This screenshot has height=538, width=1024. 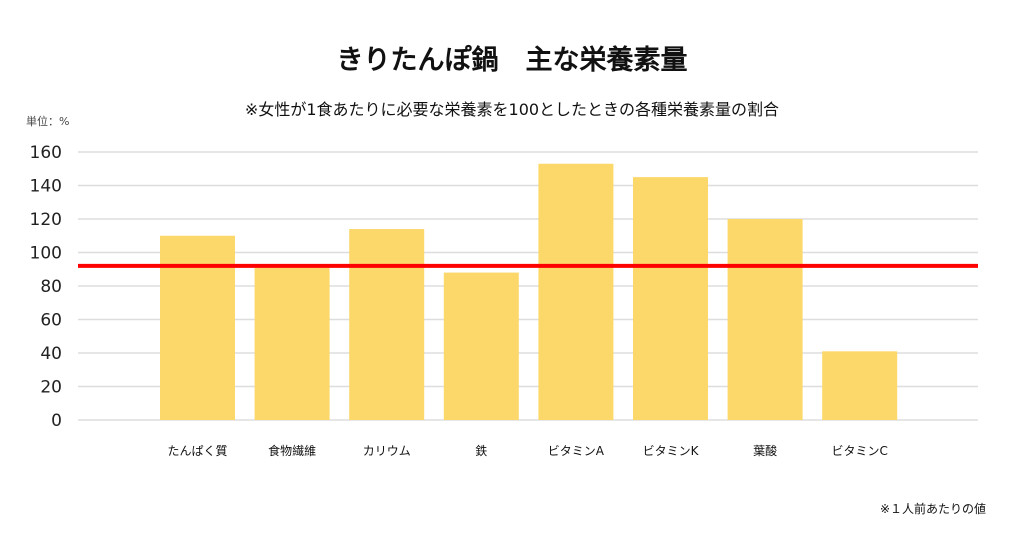 I want to click on y-tick-label: 80, so click(x=51, y=287).